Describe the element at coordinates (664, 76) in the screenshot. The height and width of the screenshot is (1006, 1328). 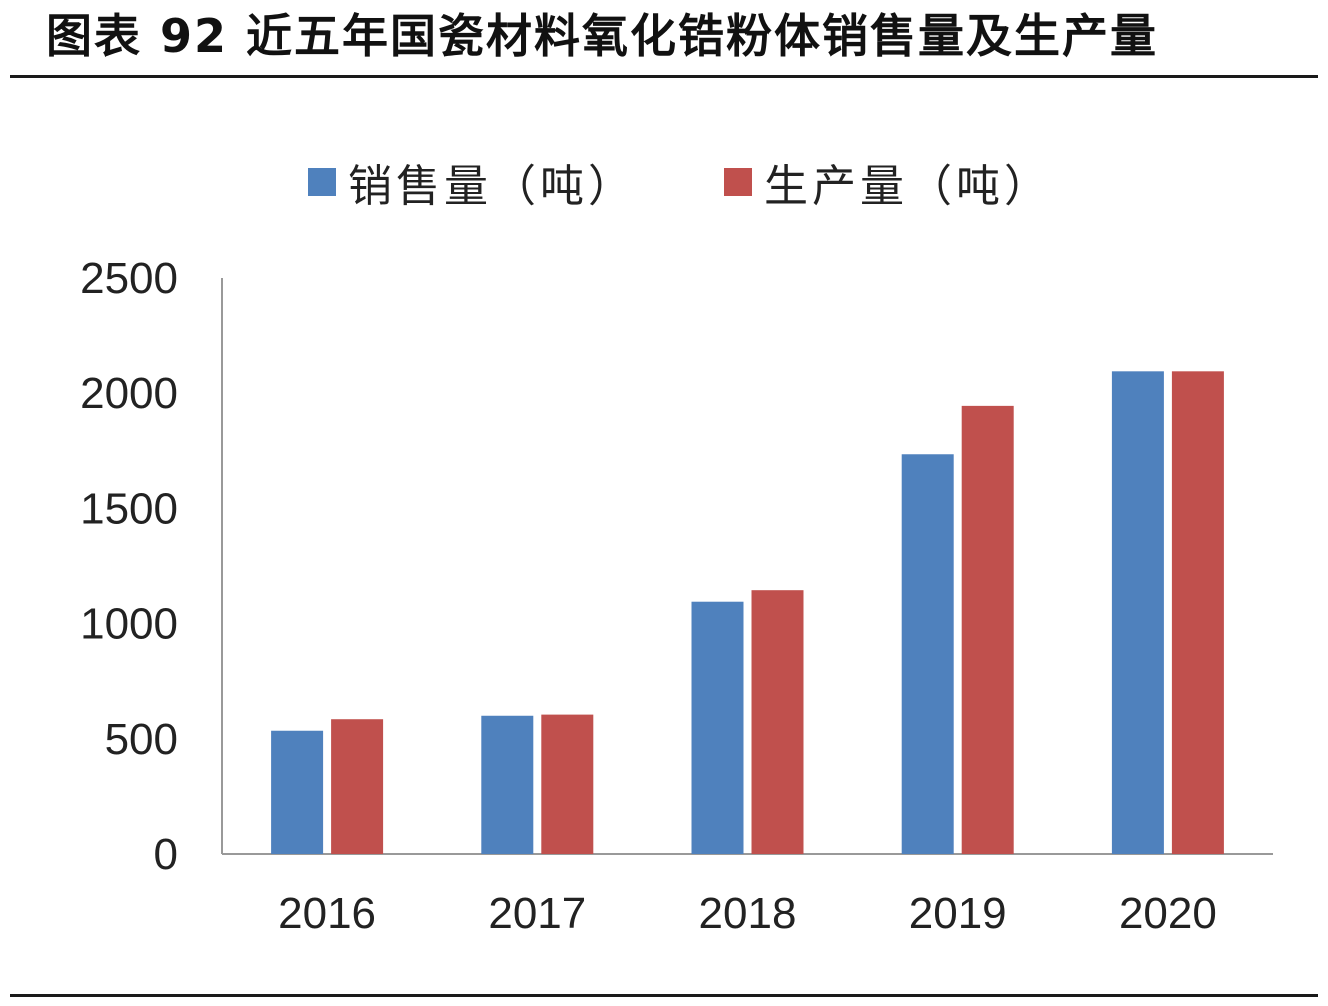
I see `title-underline` at that location.